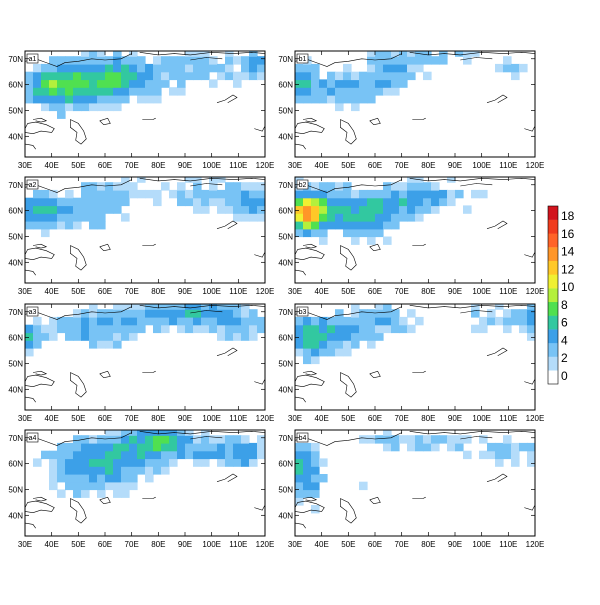 This screenshot has width=600, height=605. I want to click on x-tick-label: 30E, so click(295, 418).